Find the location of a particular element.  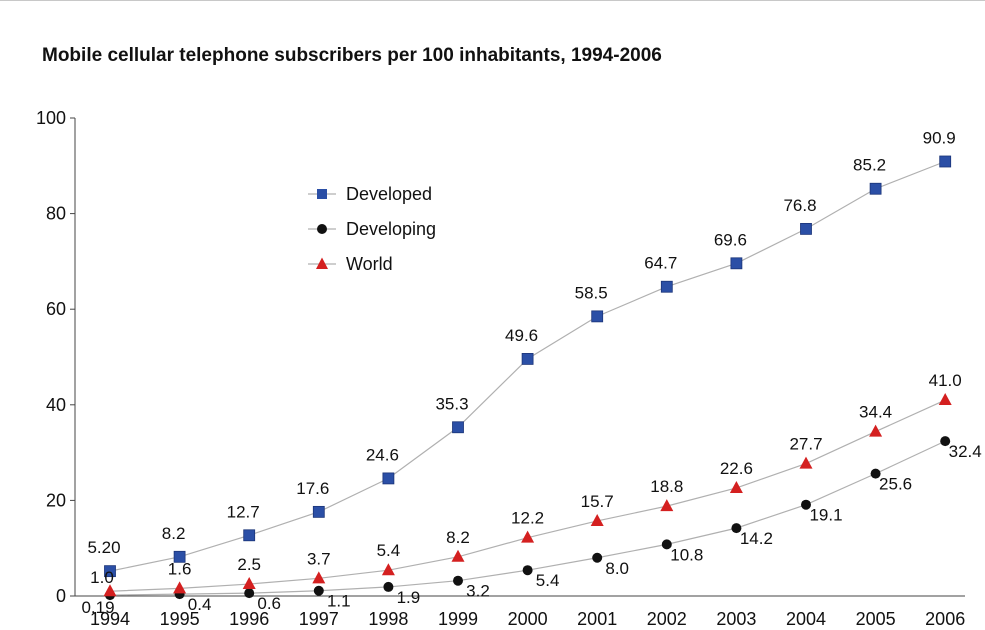

world-data-label: 12.2 is located at coordinates (527, 518).